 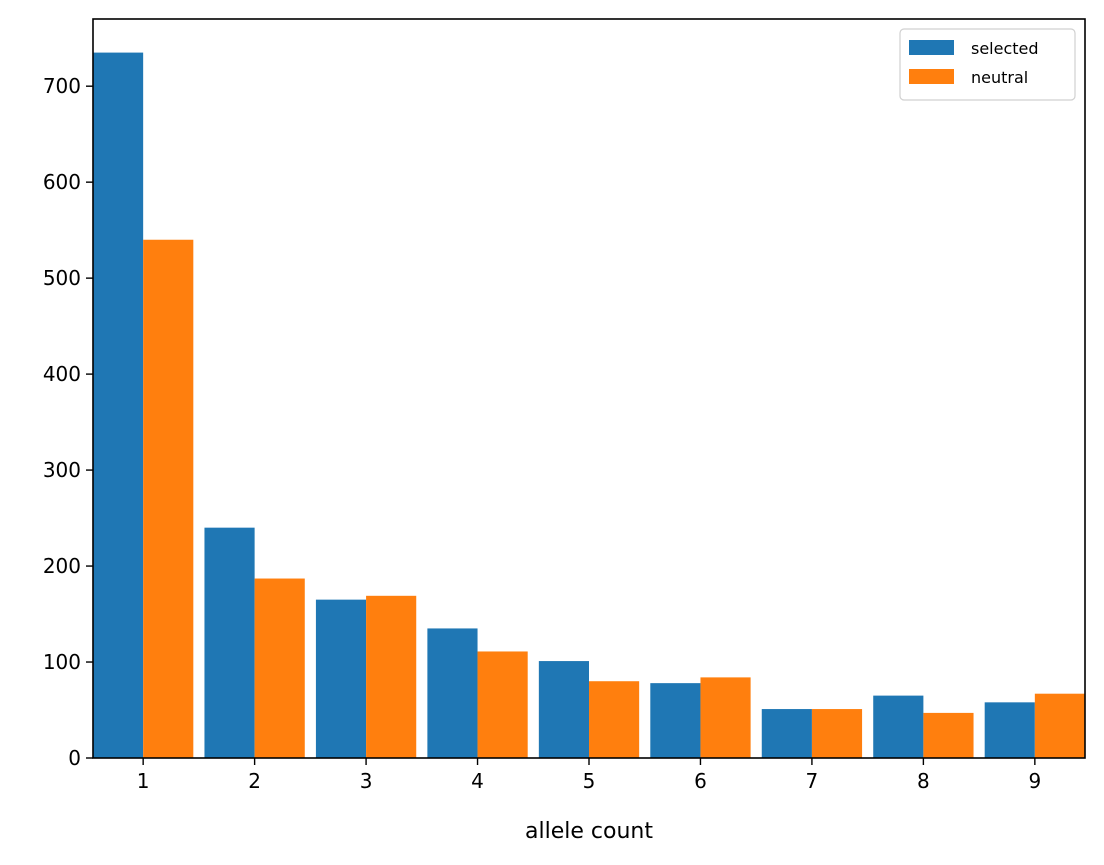 I want to click on legend-swatch-selected, so click(x=931, y=47).